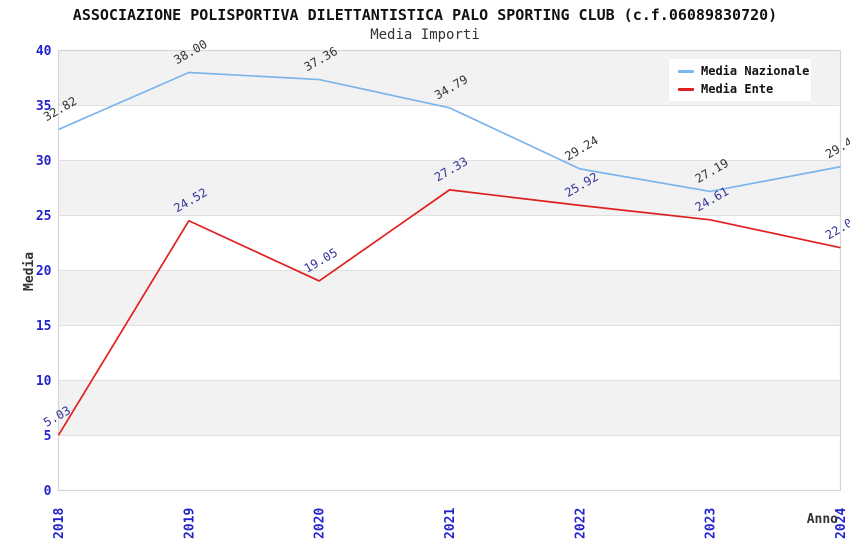 The image size is (850, 550). What do you see at coordinates (48, 436) in the screenshot?
I see `y-tick-label: 5` at bounding box center [48, 436].